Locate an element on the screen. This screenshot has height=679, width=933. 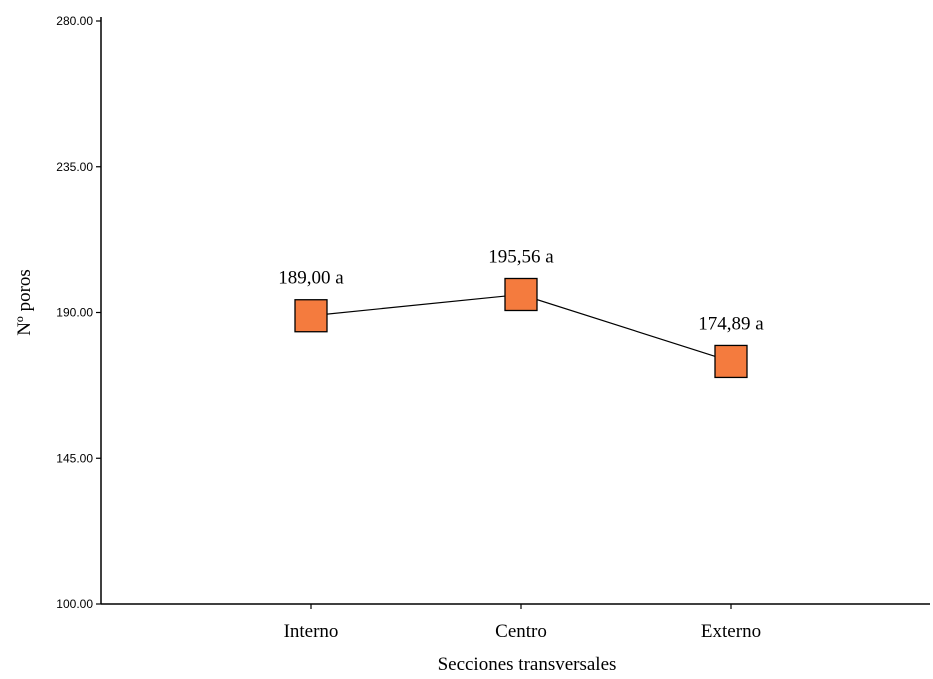
data-points: 189,00 a 195,56 a 174,89 a is located at coordinates (521, 312).